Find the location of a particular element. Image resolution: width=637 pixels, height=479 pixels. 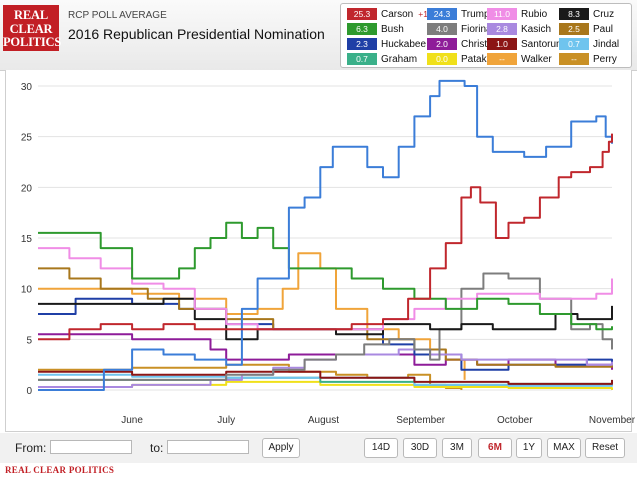

controls-bar: From: to: Apply 14D 30D 3M 6M 1Y MAX Reset is located at coordinates (318, 448).